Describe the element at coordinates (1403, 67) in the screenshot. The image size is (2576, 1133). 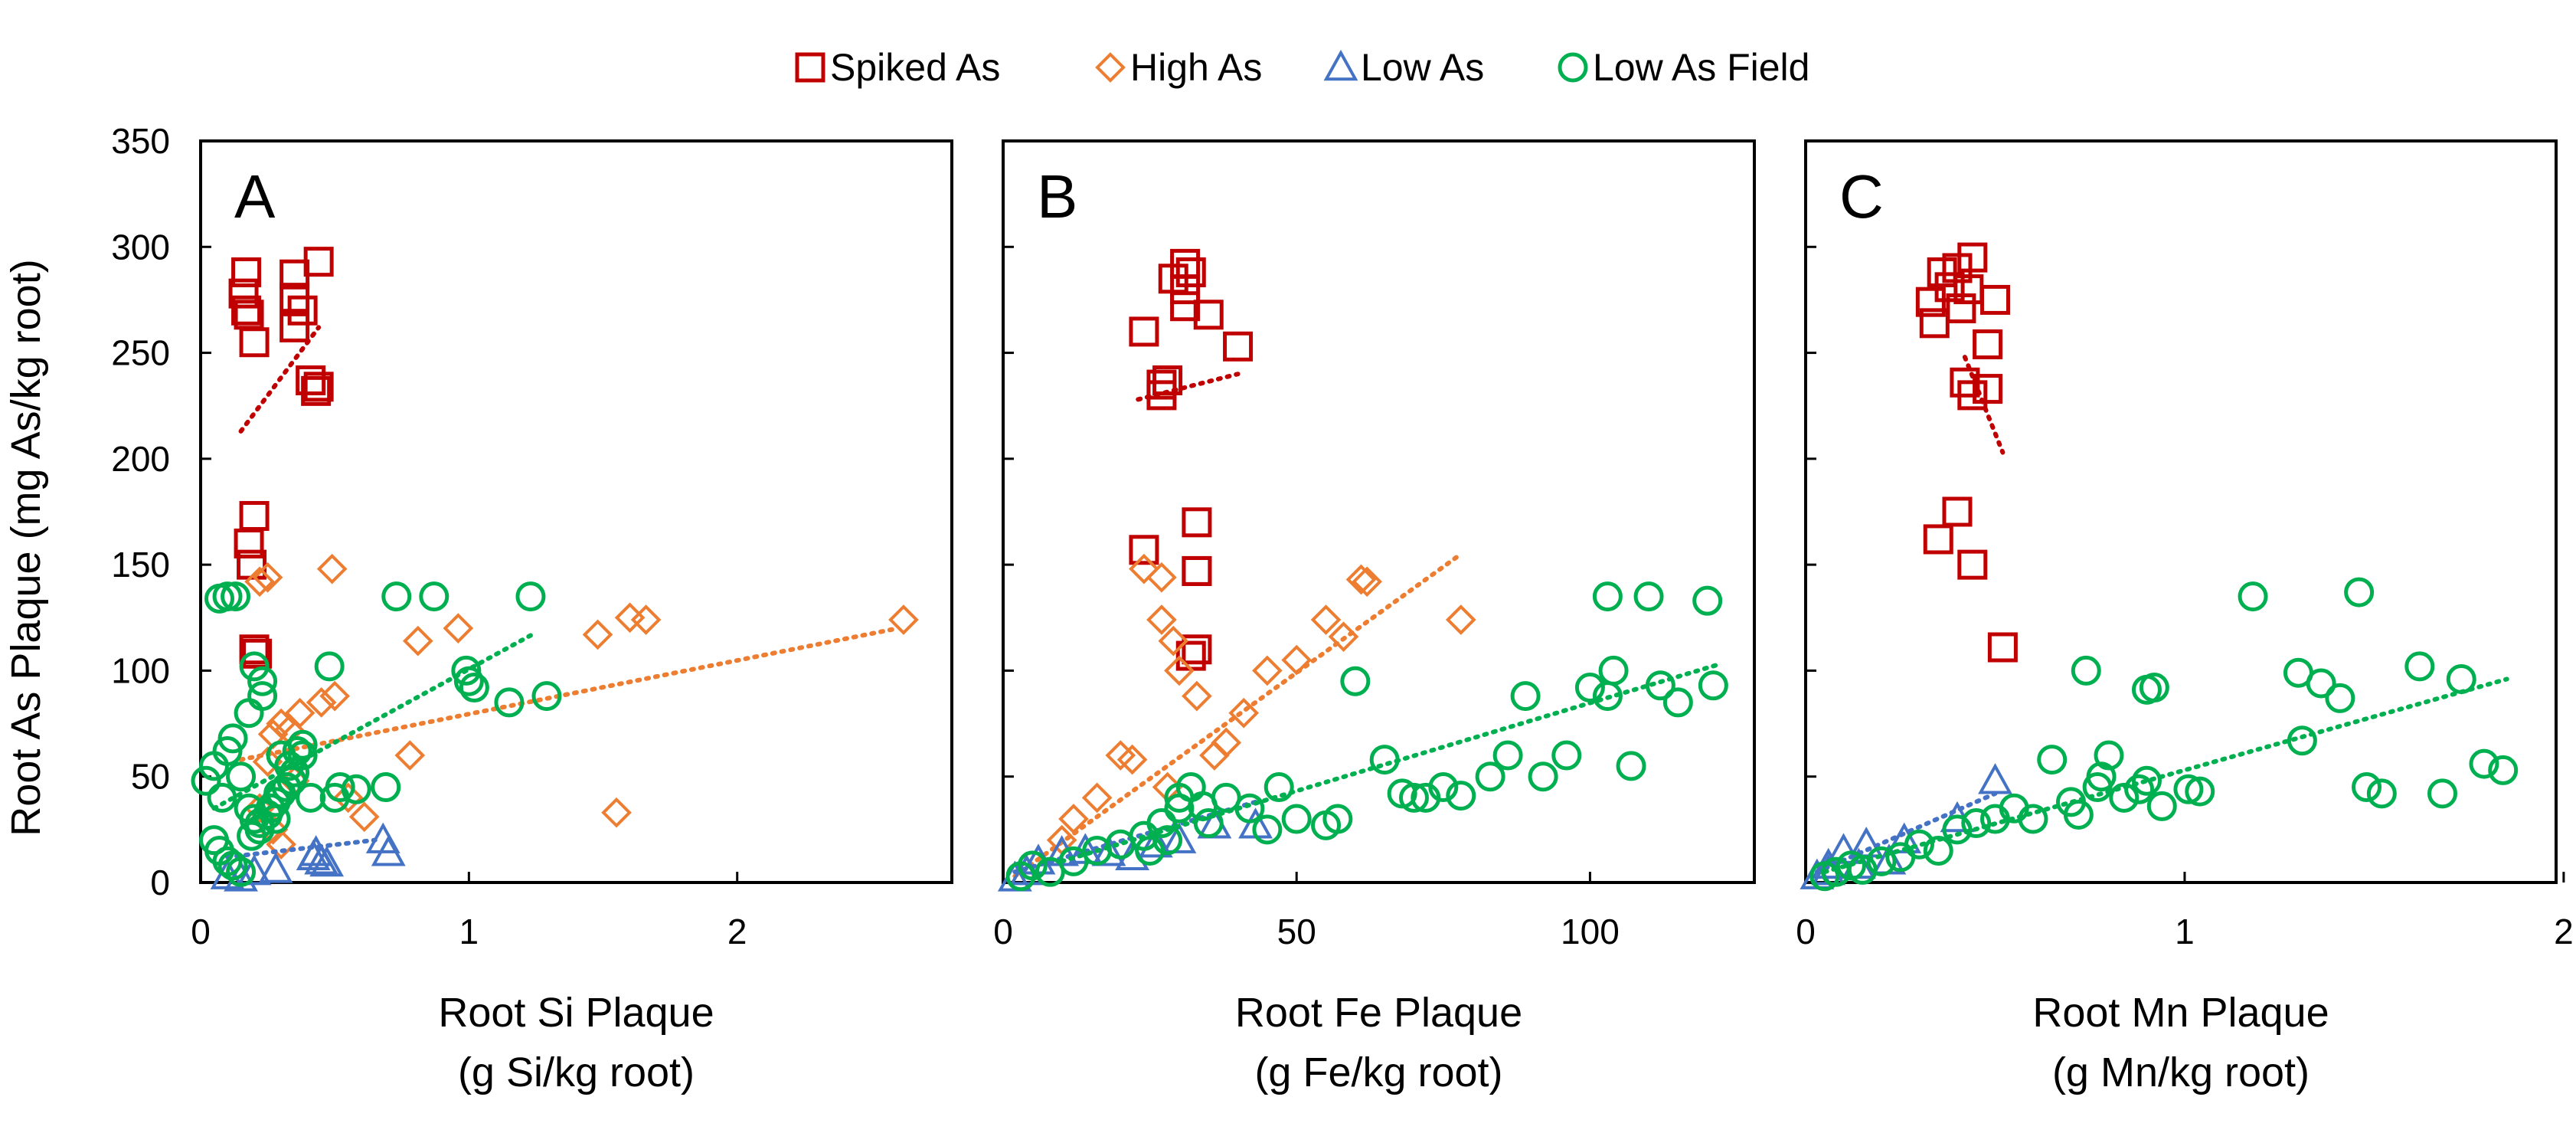
I see `legend-item-low: Low As` at that location.